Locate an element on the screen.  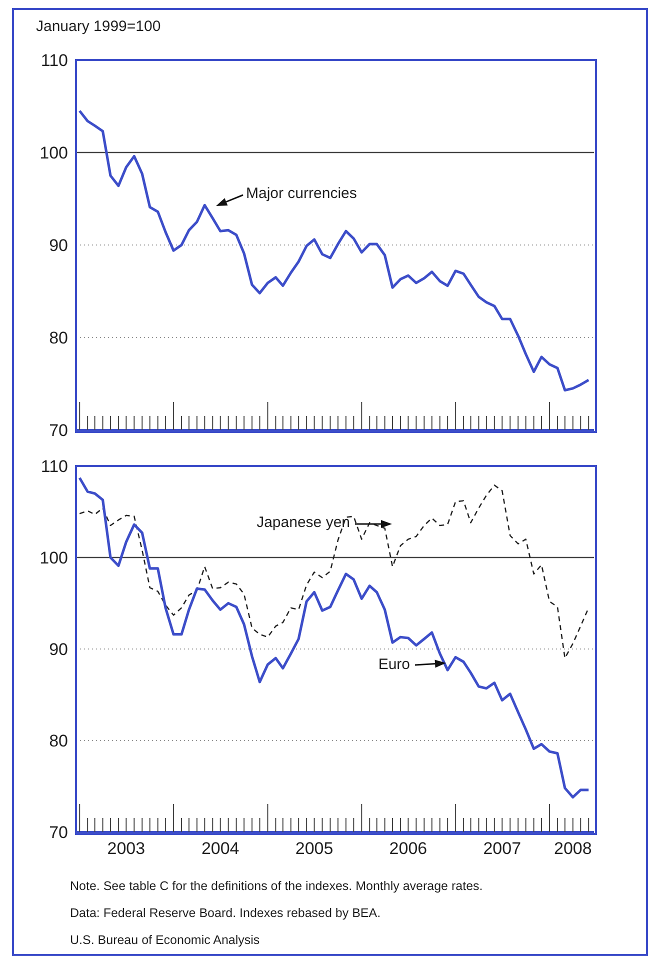
x-tick-label: 2003 is located at coordinates (126, 848).